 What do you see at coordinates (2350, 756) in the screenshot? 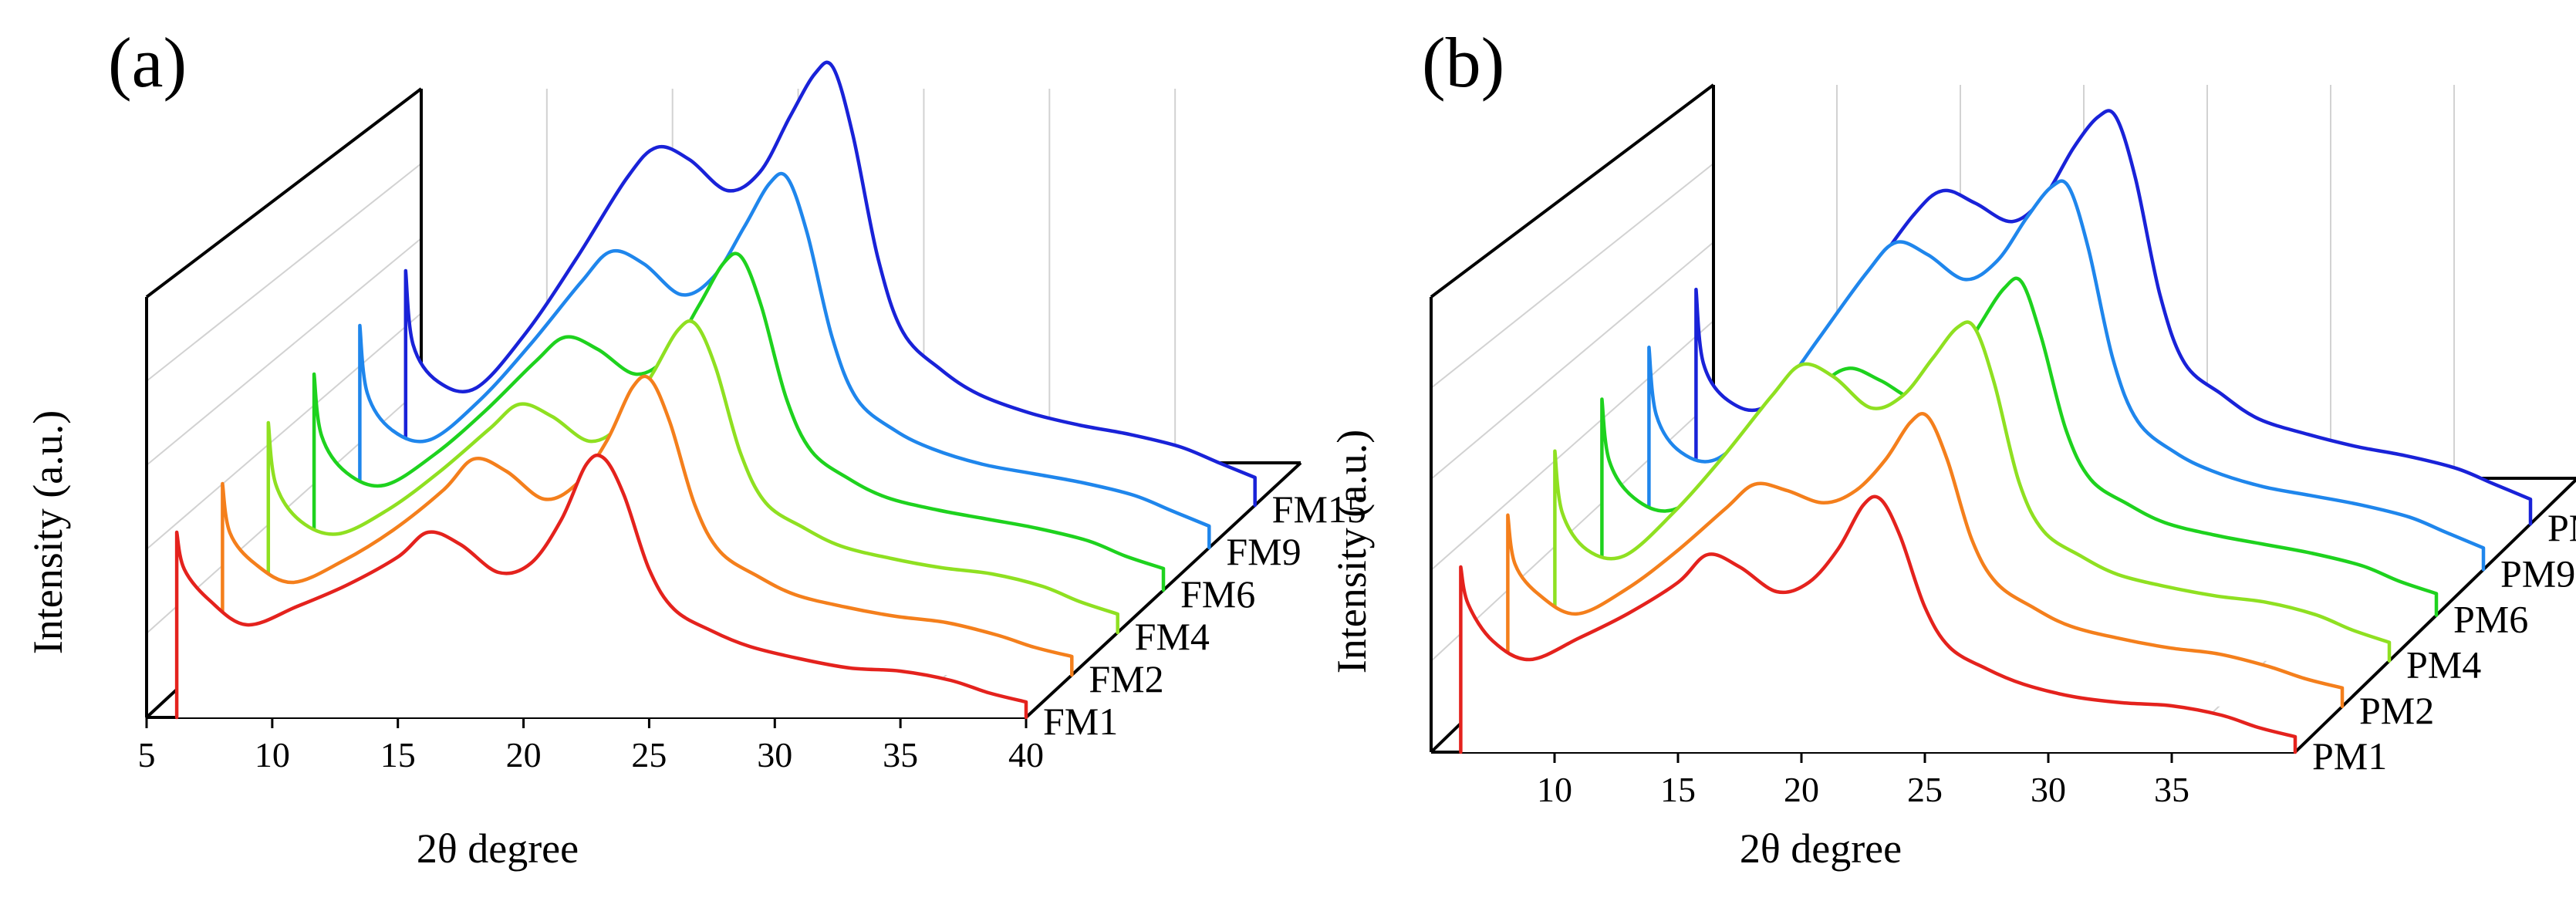
I see `series-label-pm1: PM1` at bounding box center [2350, 756].